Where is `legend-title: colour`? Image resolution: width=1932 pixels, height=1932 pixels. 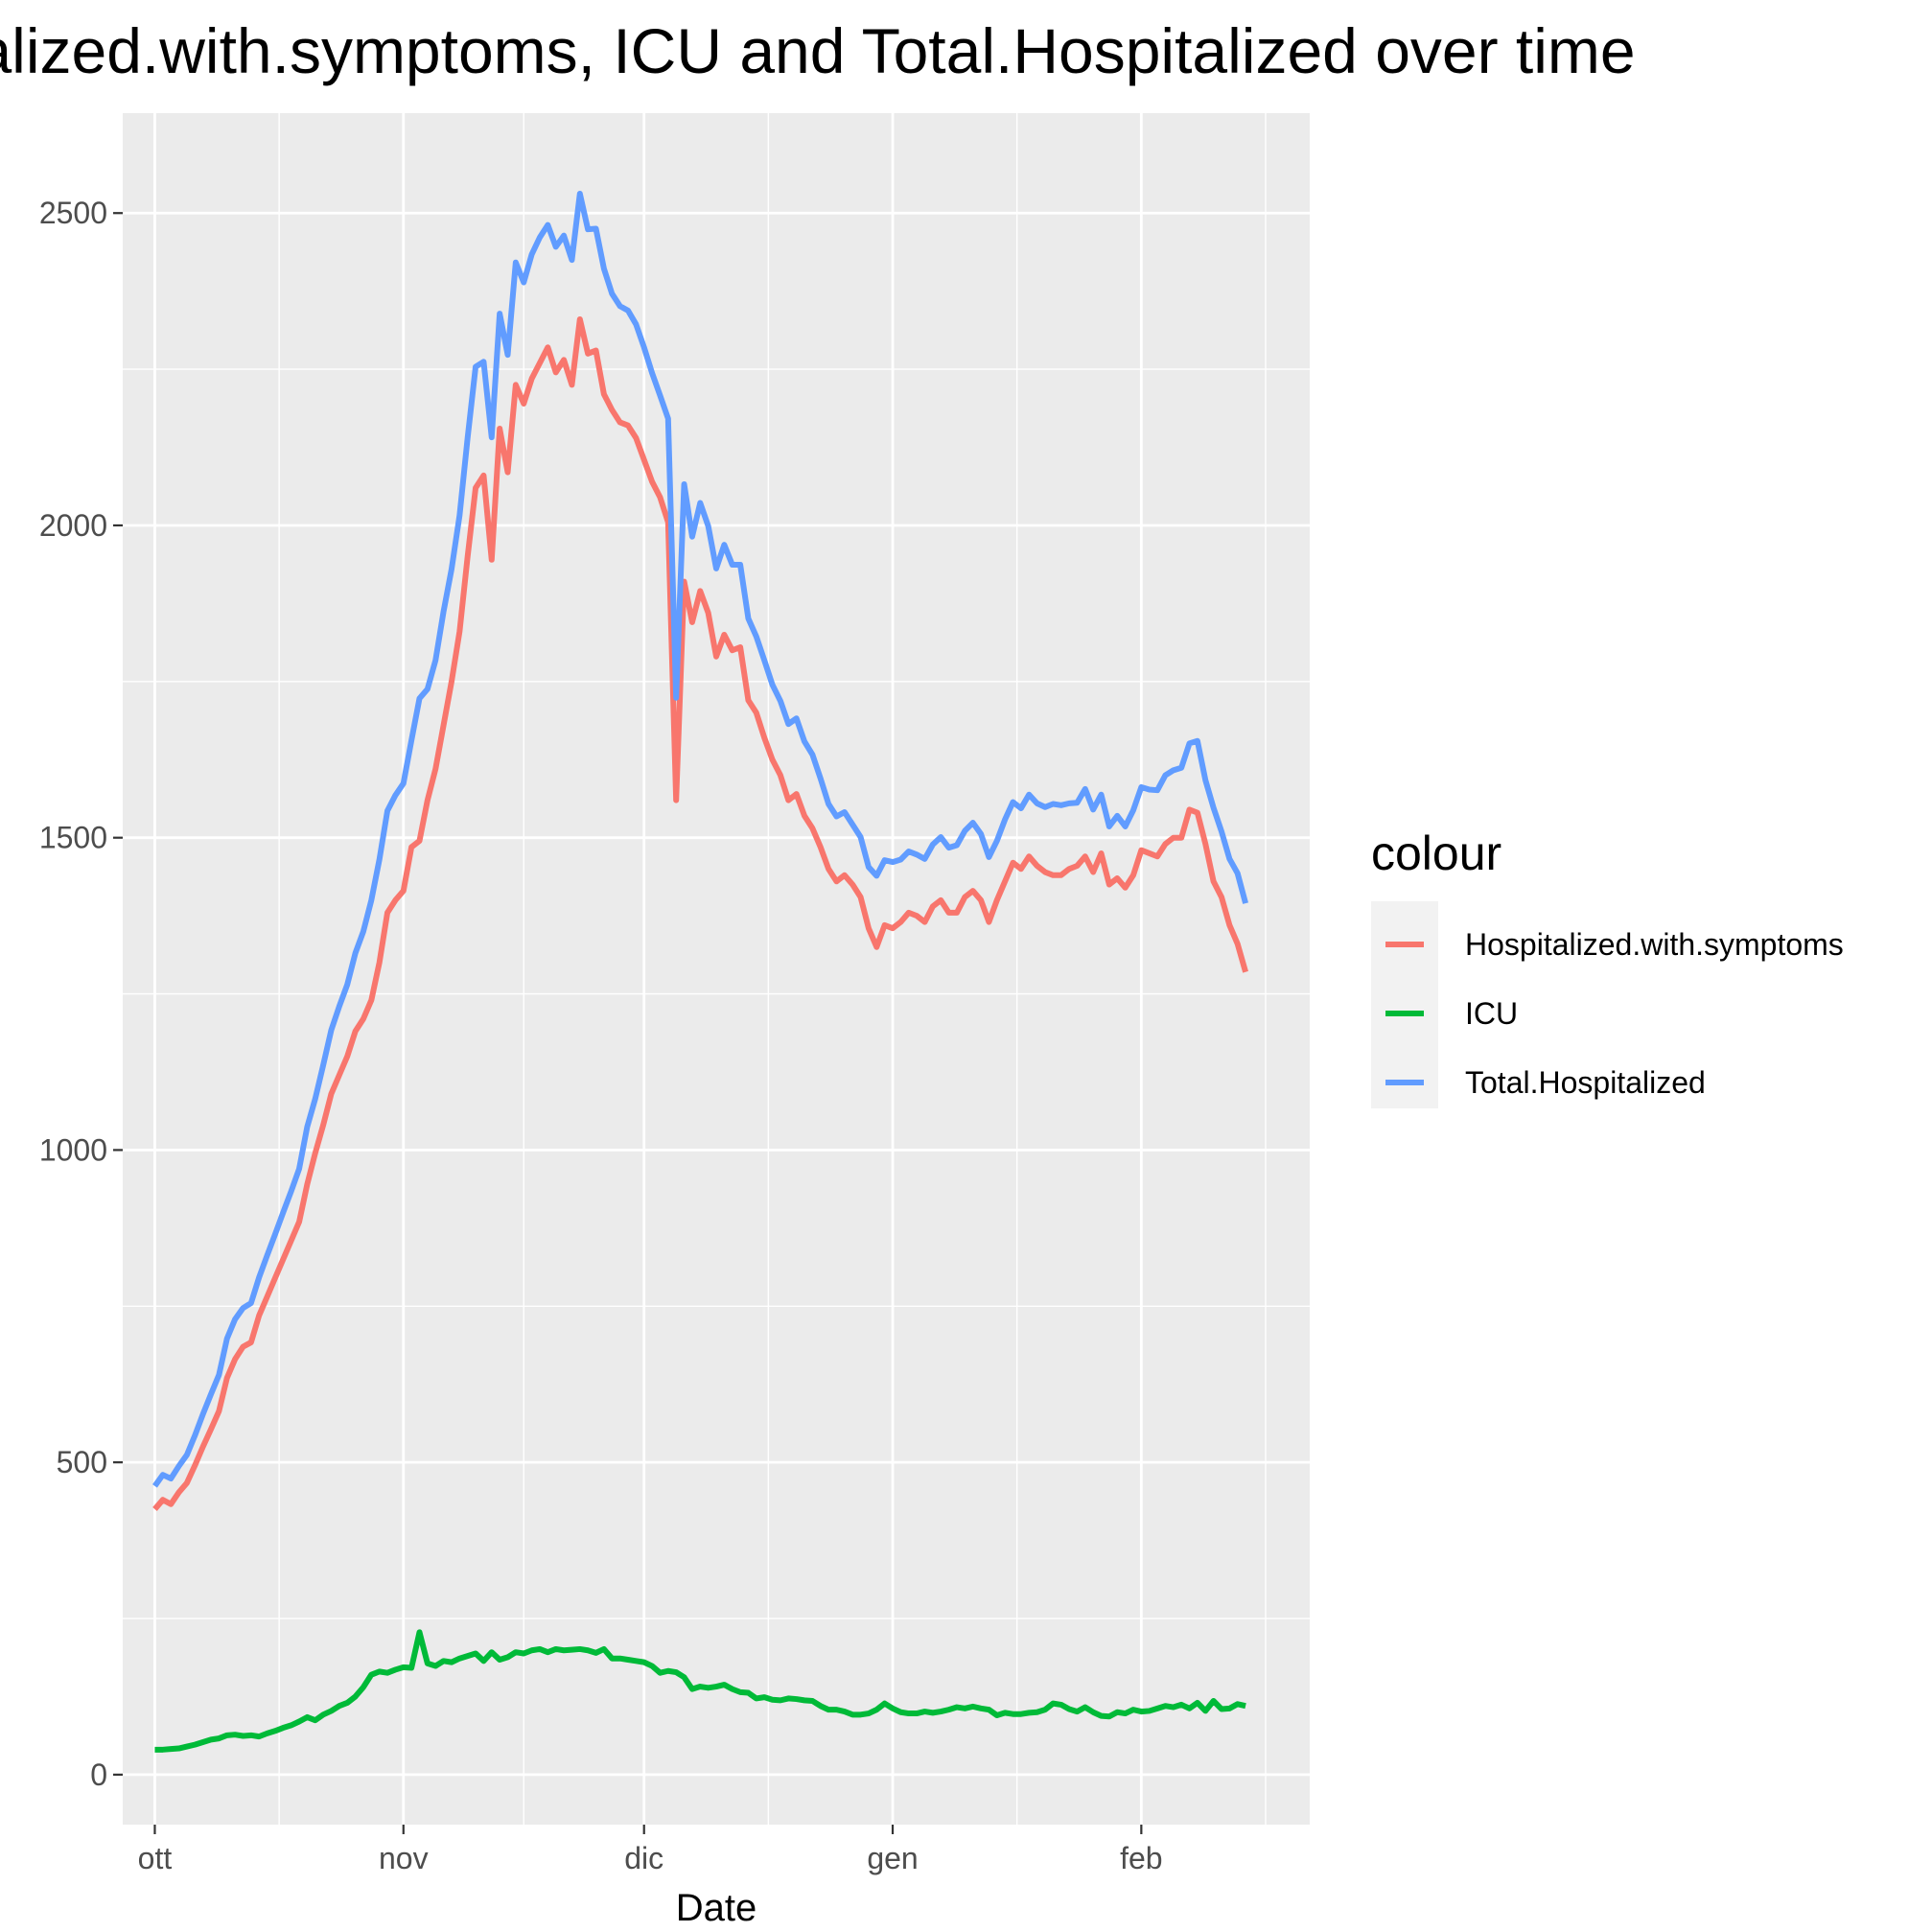
legend-title: colour is located at coordinates (1436, 853).